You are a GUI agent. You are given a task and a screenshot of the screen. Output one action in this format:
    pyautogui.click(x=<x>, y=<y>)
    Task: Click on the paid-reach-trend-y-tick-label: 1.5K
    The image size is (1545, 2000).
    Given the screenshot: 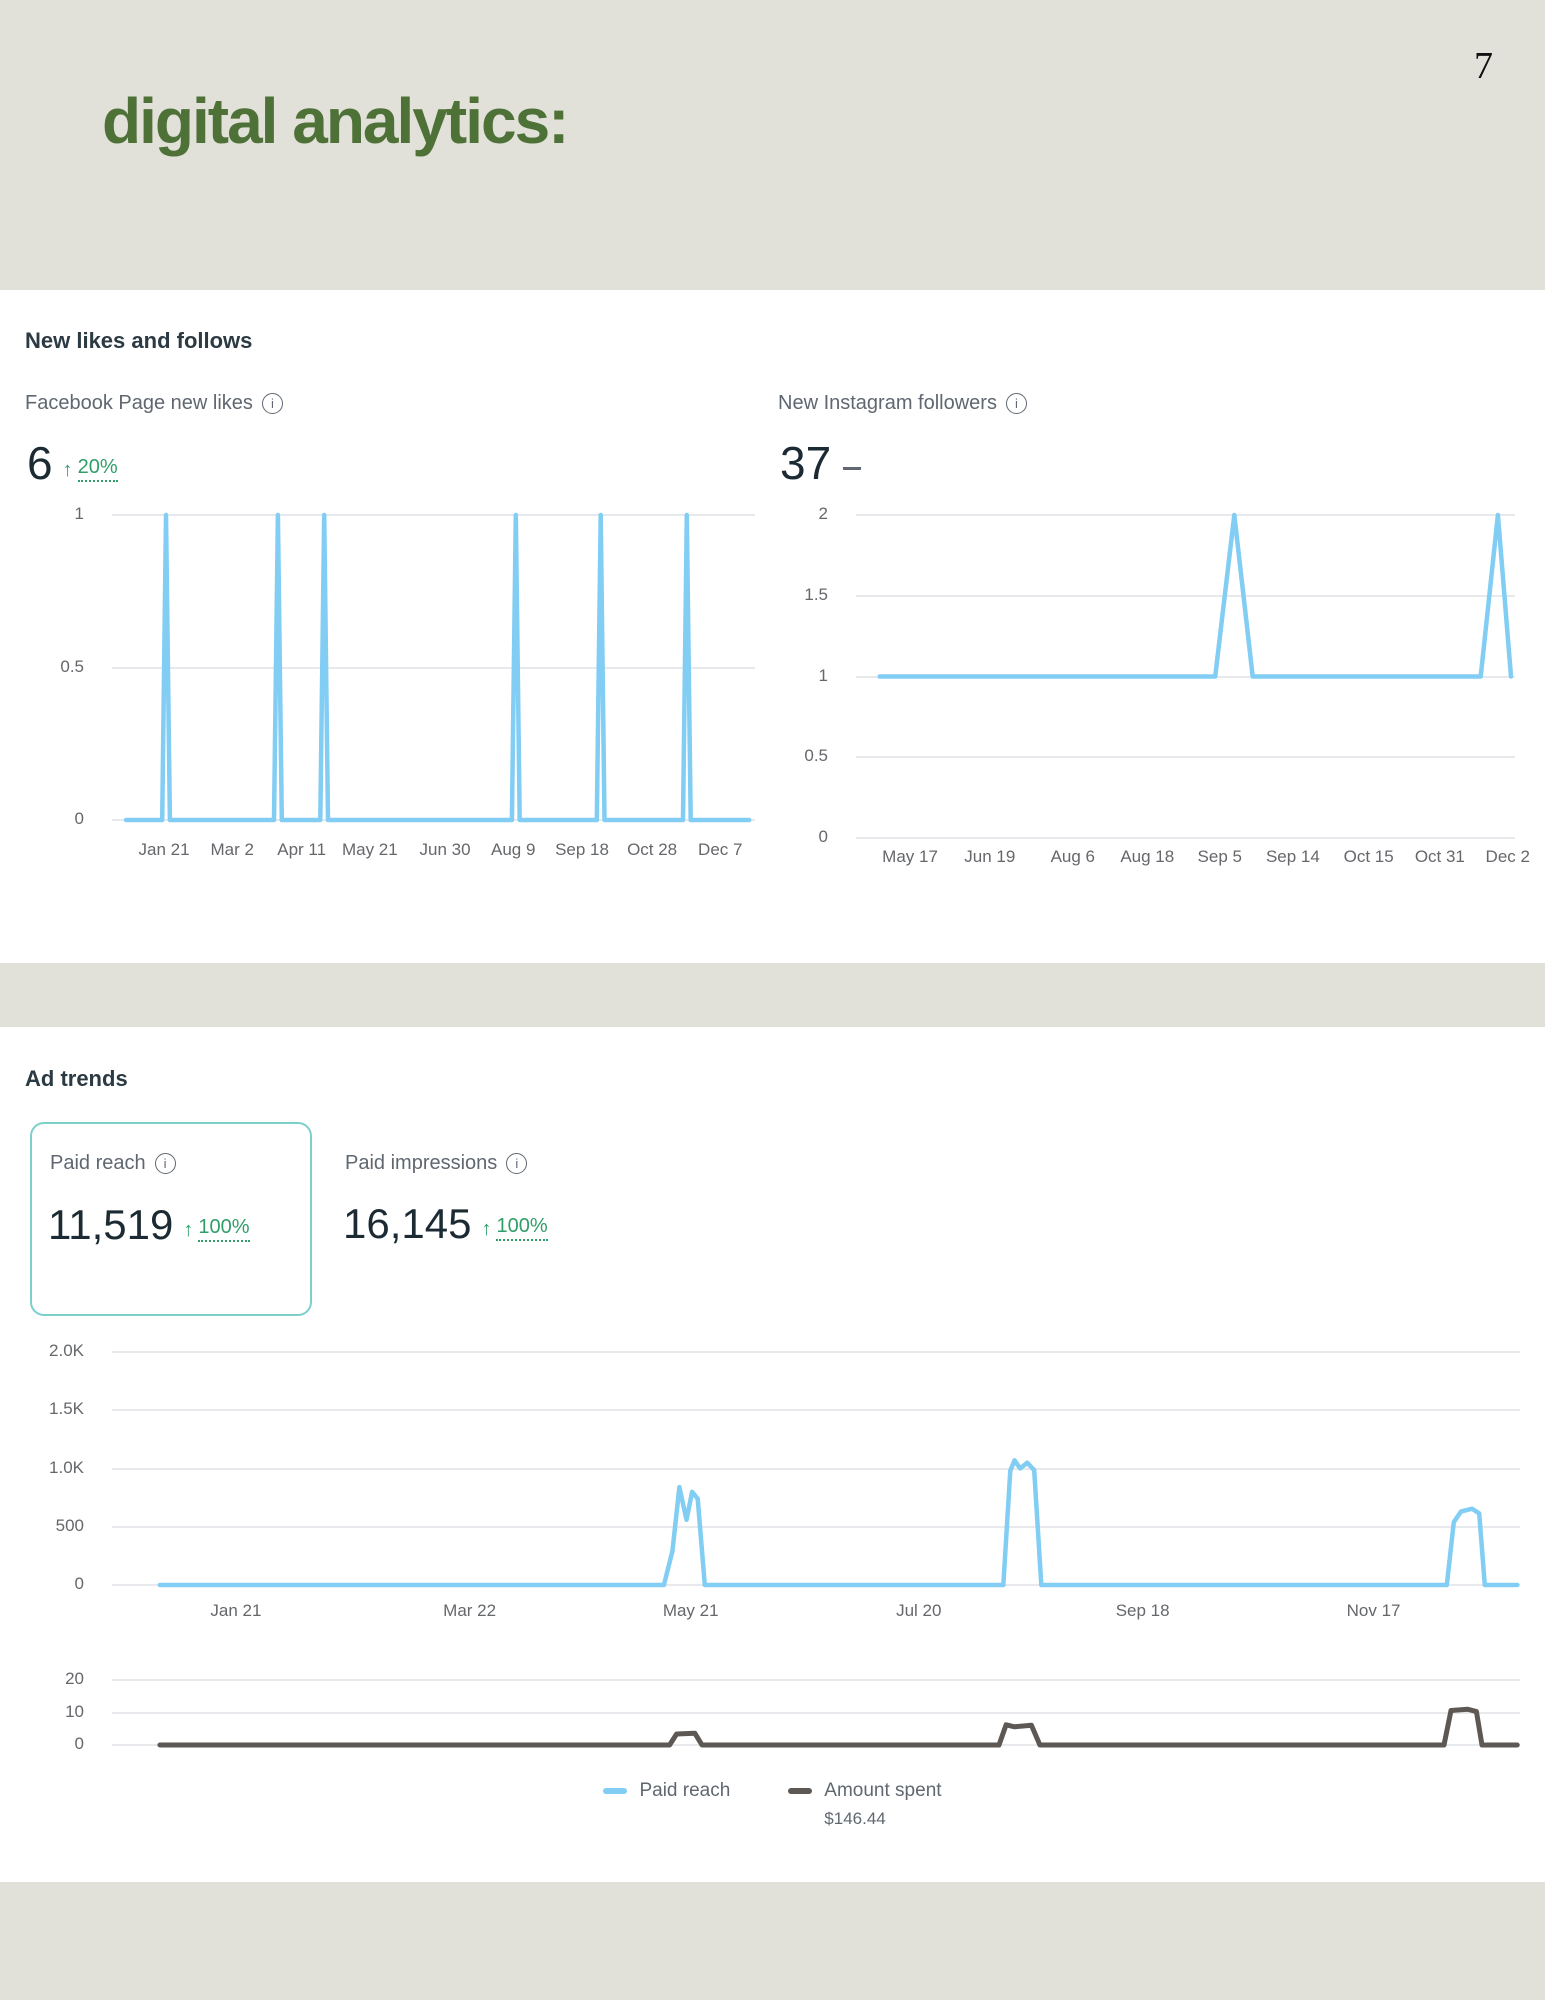 What is the action you would take?
    pyautogui.click(x=66, y=1409)
    